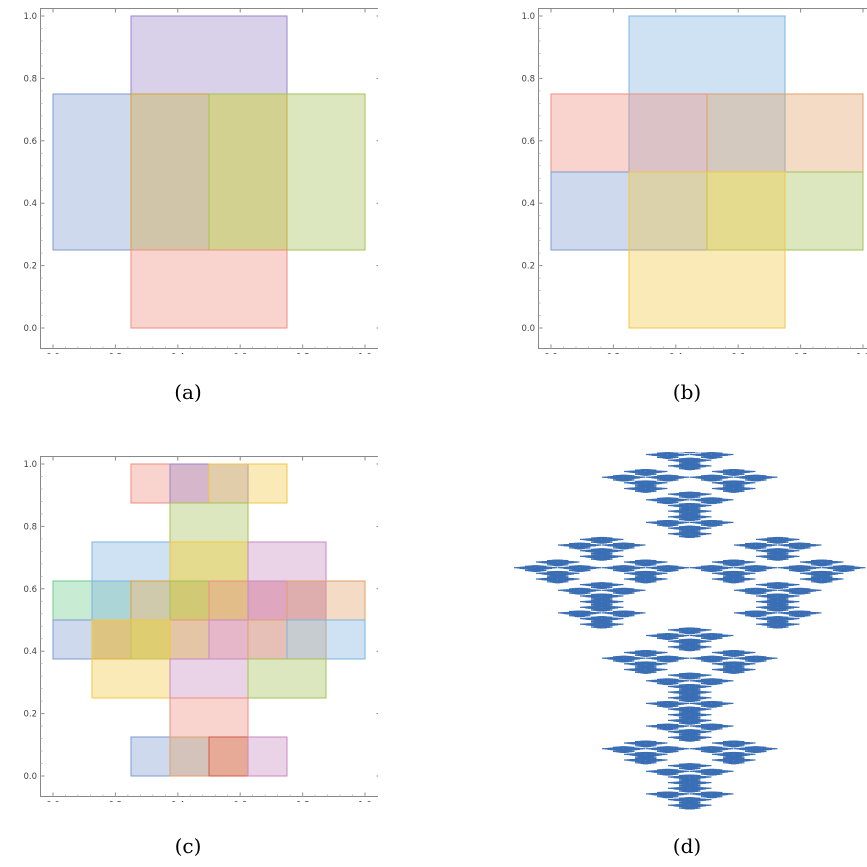 The height and width of the screenshot is (867, 867). I want to click on caption-a: (a), so click(188, 392).